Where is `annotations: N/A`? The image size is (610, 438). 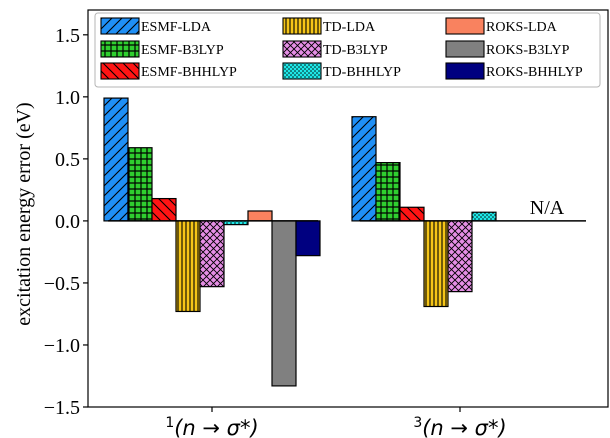
annotations: N/A is located at coordinates (547, 208).